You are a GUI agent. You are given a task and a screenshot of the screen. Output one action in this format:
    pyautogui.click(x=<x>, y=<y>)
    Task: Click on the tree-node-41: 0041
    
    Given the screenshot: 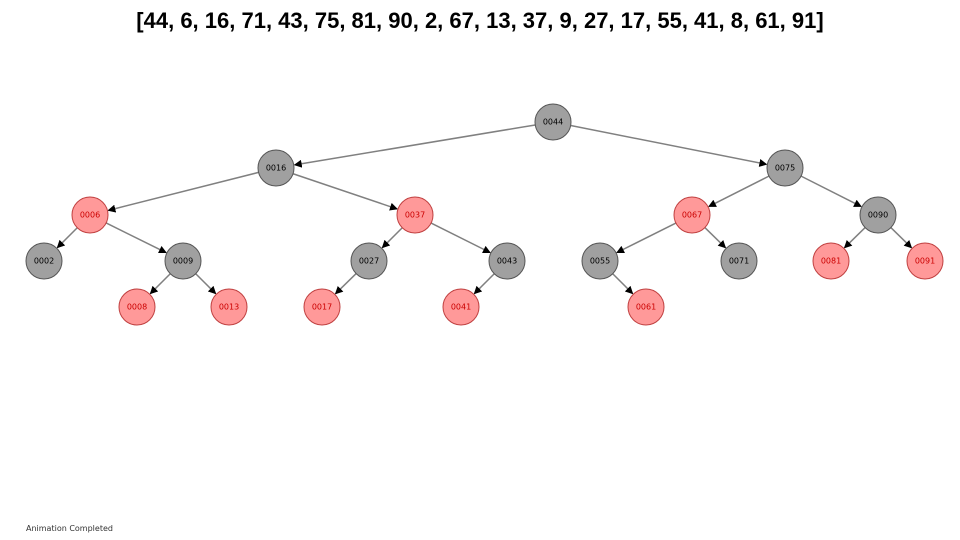 What is the action you would take?
    pyautogui.click(x=461, y=307)
    